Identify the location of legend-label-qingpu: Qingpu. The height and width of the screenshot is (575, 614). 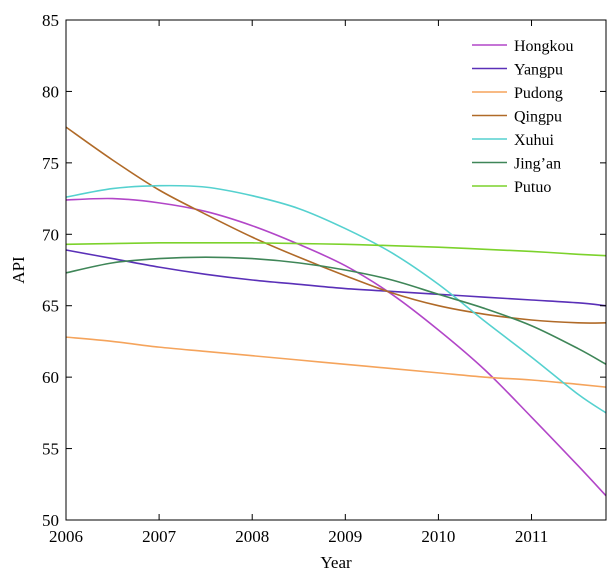
(538, 117).